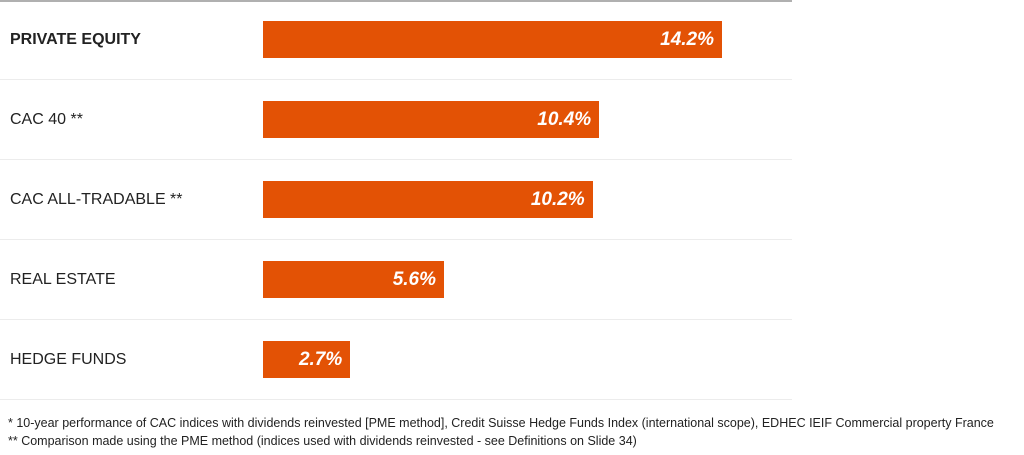  What do you see at coordinates (63, 279) in the screenshot?
I see `category-label: REAL ESTATE` at bounding box center [63, 279].